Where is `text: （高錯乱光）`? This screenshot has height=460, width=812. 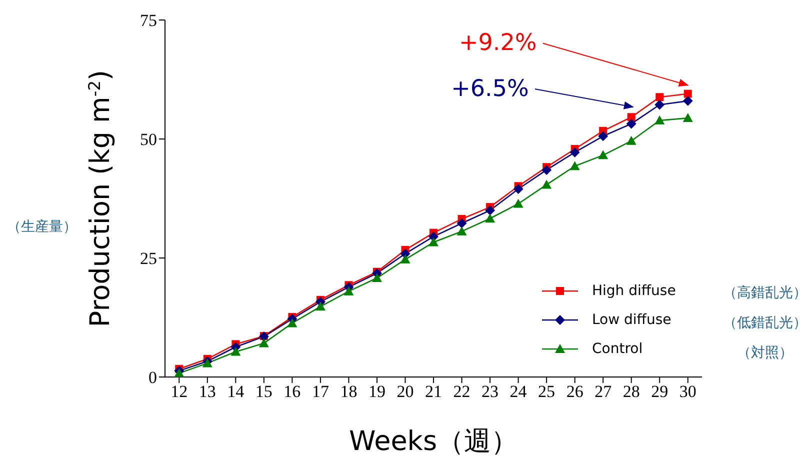 text: （高錯乱光） is located at coordinates (765, 293).